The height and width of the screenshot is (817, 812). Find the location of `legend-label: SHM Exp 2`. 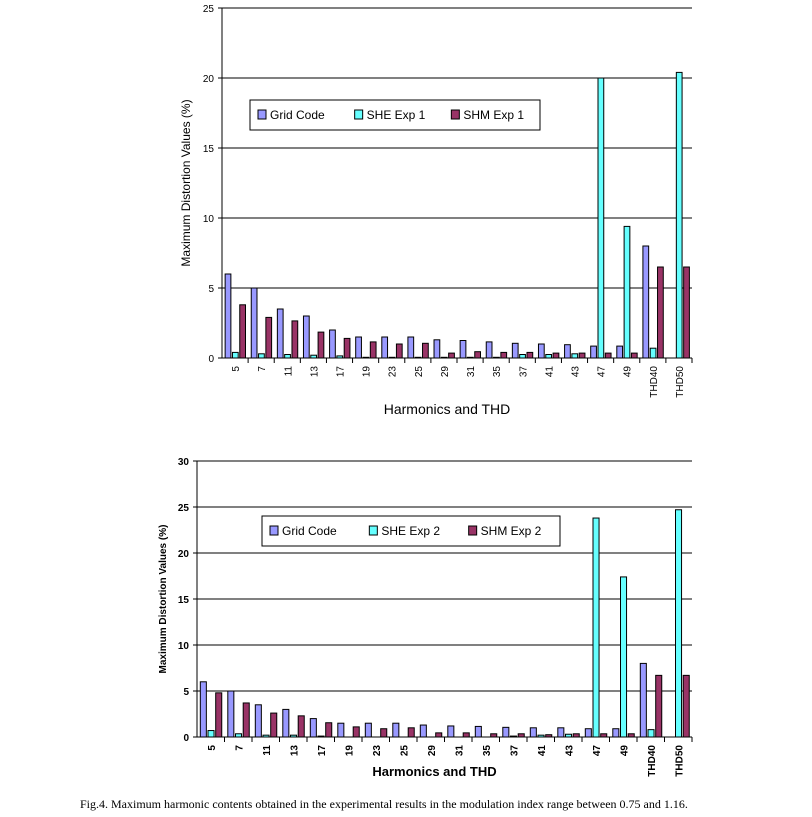

legend-label: SHM Exp 2 is located at coordinates (511, 531).